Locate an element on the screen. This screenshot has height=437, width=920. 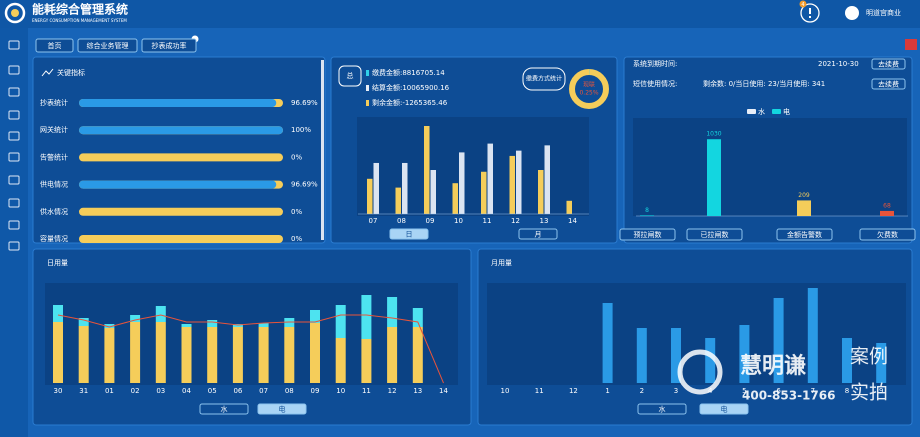
category-button-label: 已拉闸数 is located at coordinates (715, 234).